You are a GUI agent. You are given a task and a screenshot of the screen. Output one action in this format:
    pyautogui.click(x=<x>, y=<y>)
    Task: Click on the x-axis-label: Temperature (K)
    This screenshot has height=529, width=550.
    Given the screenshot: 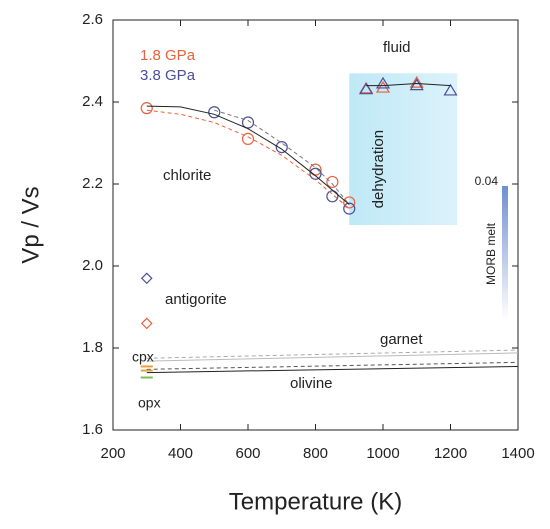 What is the action you would take?
    pyautogui.click(x=315, y=501)
    